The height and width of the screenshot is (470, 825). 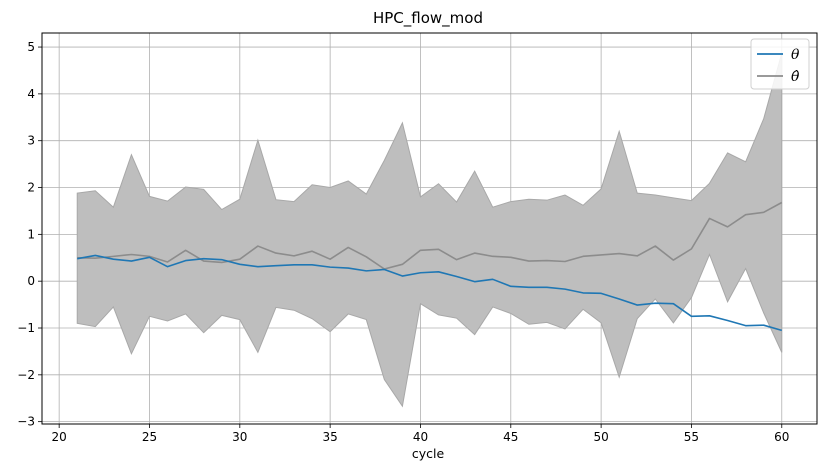 I want to click on x-axis-ticks: 20 25 30 35 40 45 50 55 60, so click(x=420, y=434).